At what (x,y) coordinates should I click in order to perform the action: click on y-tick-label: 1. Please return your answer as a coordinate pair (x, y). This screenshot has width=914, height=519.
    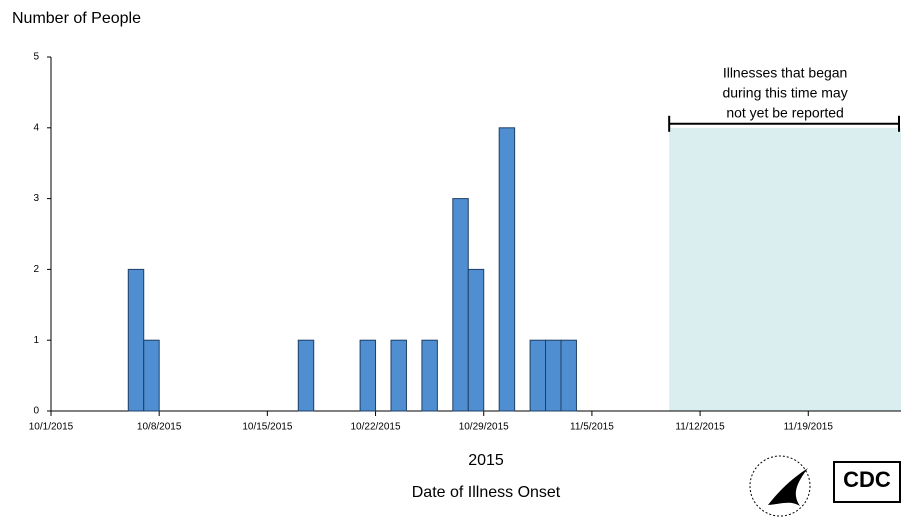
    Looking at the image, I should click on (36, 340).